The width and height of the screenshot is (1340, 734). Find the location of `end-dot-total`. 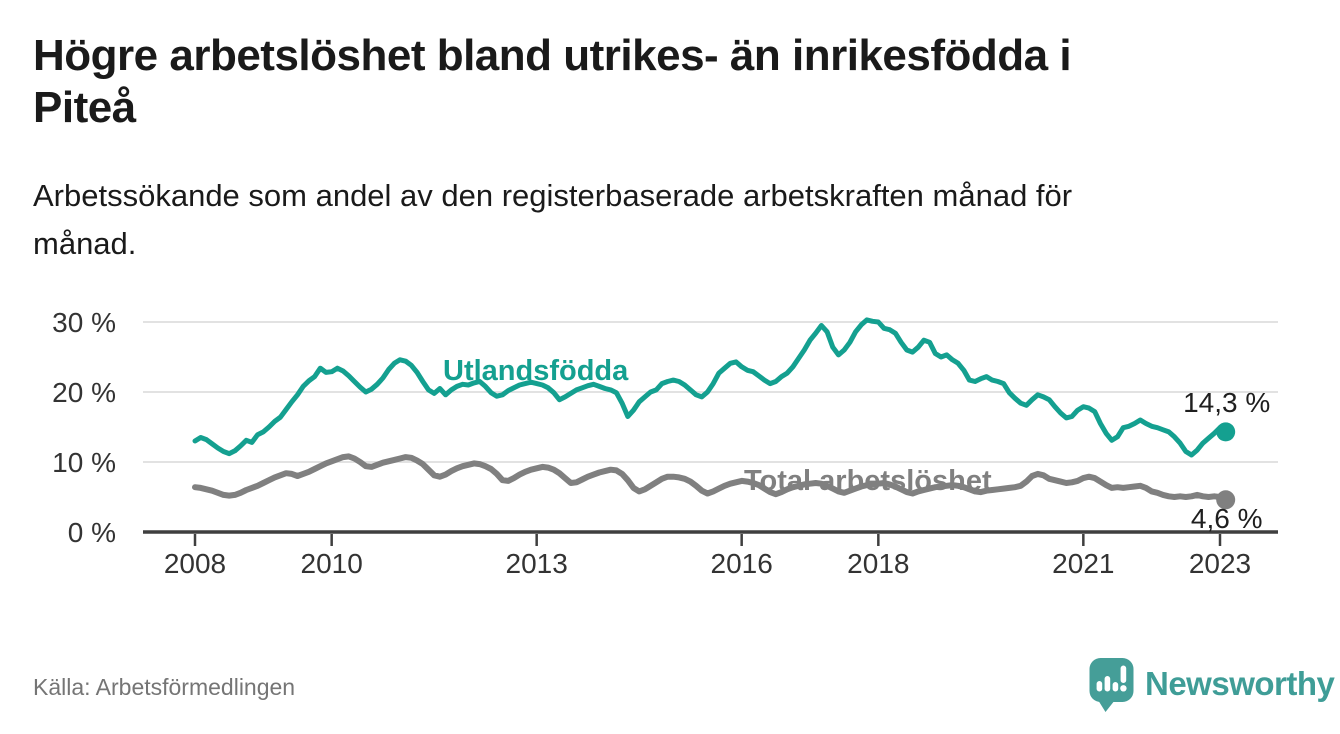

end-dot-total is located at coordinates (1226, 500).